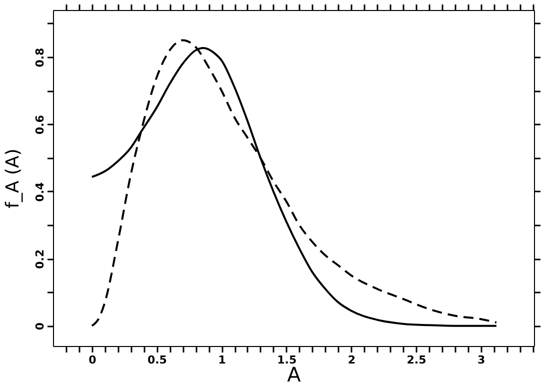 The width and height of the screenshot is (545, 387). What do you see at coordinates (482, 360) in the screenshot?
I see `x-tick-label: 3` at bounding box center [482, 360].